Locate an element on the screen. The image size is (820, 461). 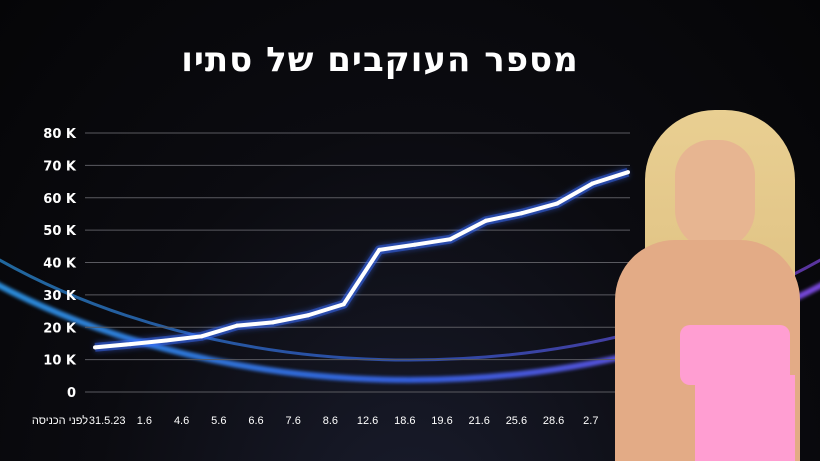
x-tick-label: 4.6 is located at coordinates (181, 421).